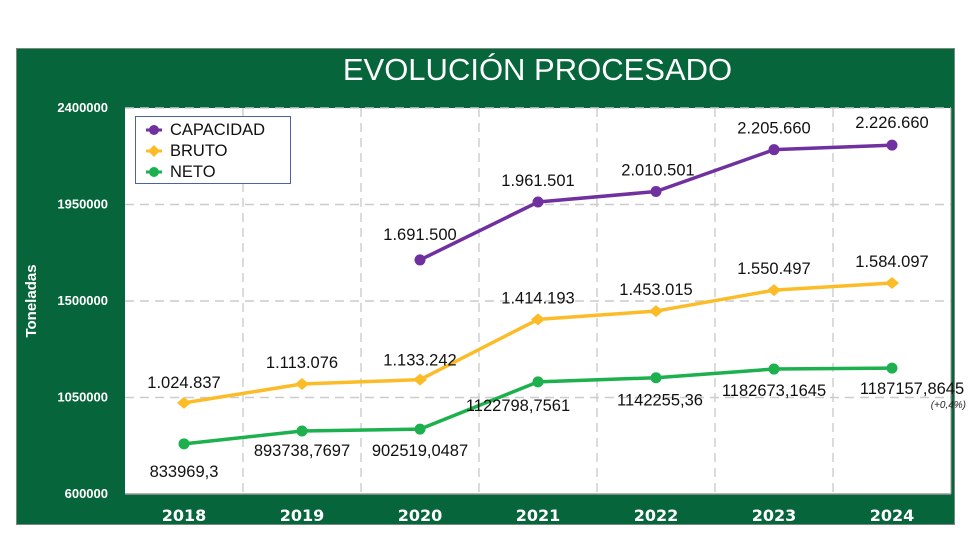  What do you see at coordinates (218, 129) in the screenshot?
I see `legend-label: CAPACIDAD` at bounding box center [218, 129].